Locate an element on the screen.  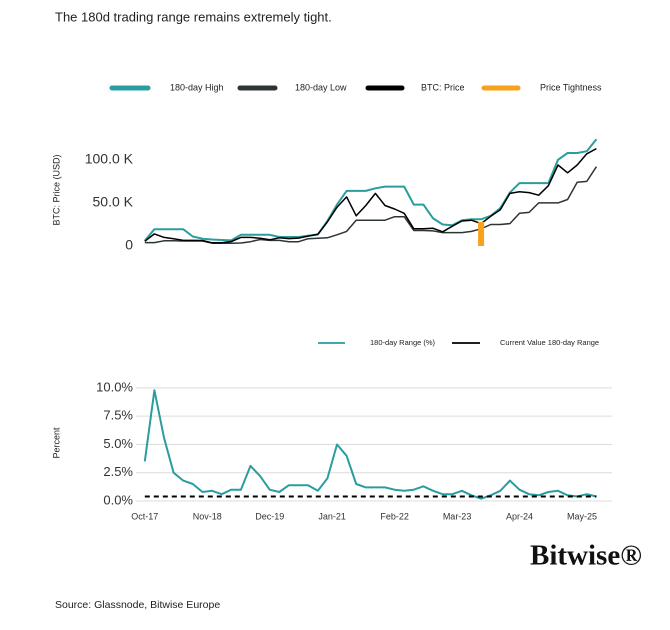
legend-label: Price Tightness is located at coordinates (571, 87).